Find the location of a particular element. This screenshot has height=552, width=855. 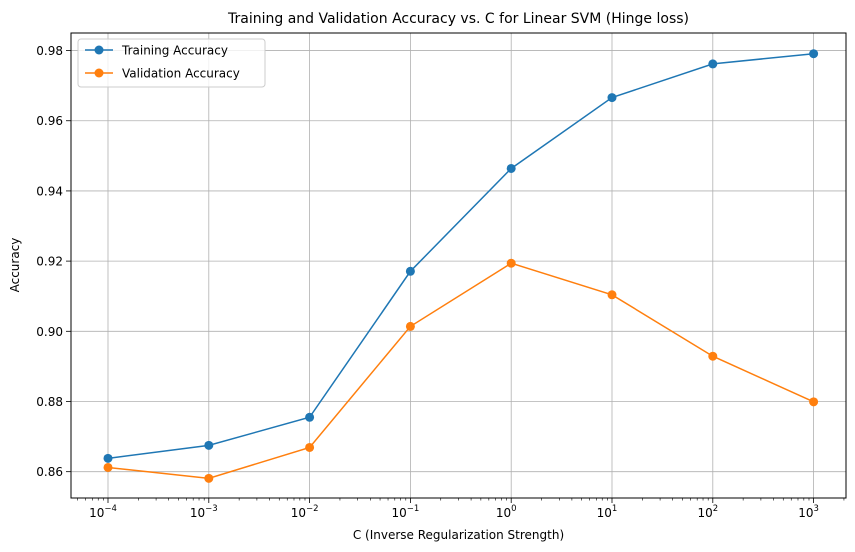

x-tick-label: 10⁻¹ is located at coordinates (405, 512).